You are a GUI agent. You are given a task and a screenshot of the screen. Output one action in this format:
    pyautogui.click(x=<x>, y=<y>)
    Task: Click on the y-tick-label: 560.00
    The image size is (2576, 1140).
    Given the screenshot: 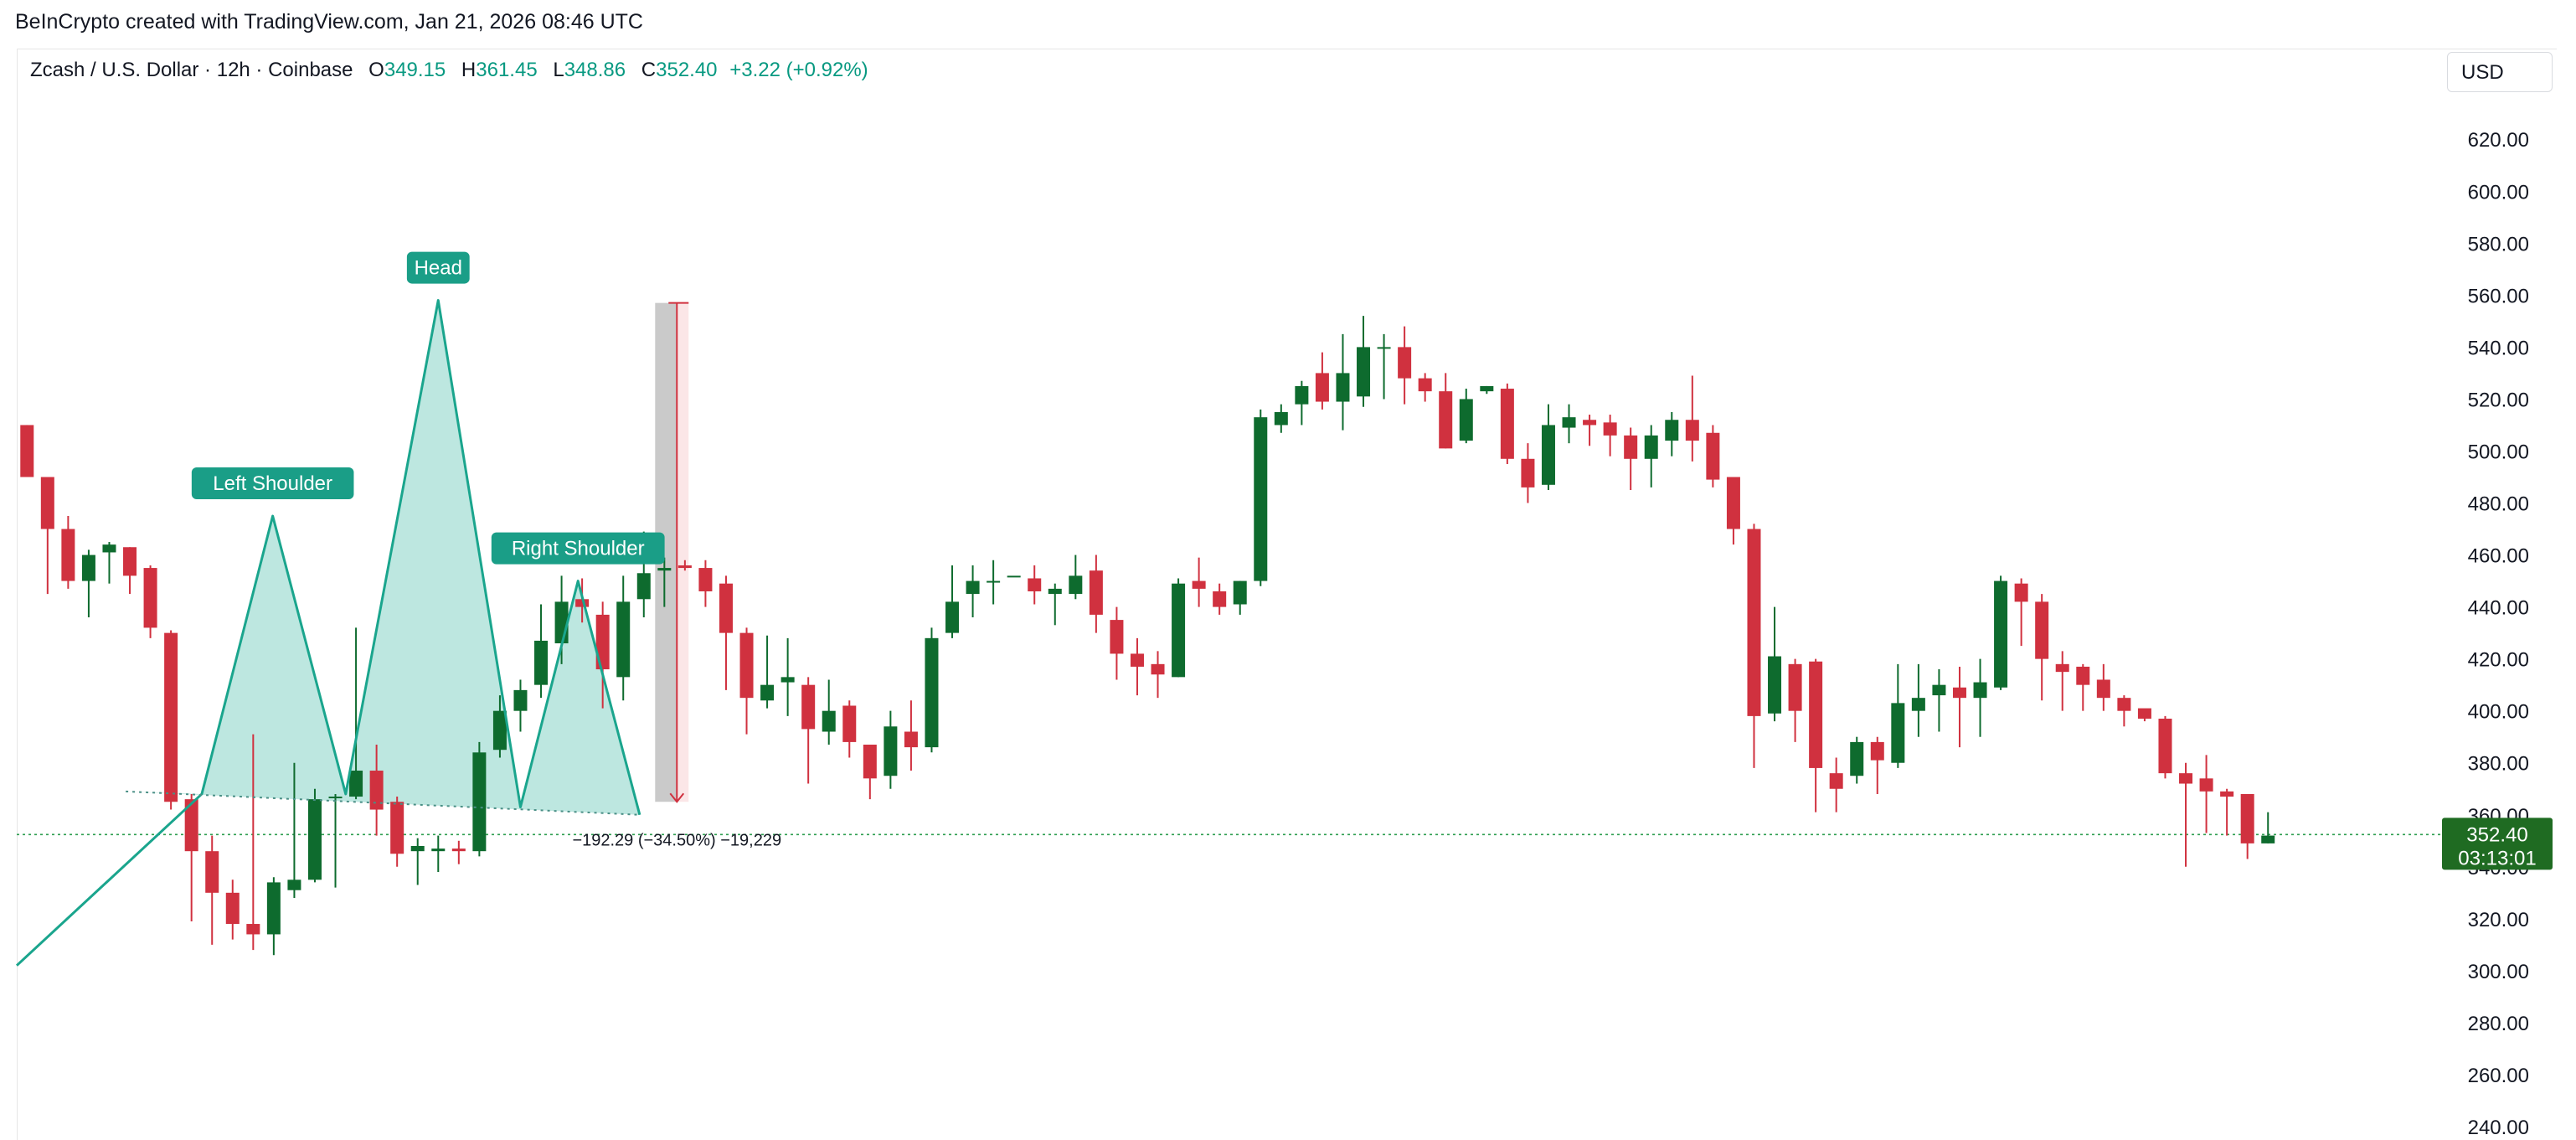 What is the action you would take?
    pyautogui.click(x=2498, y=296)
    